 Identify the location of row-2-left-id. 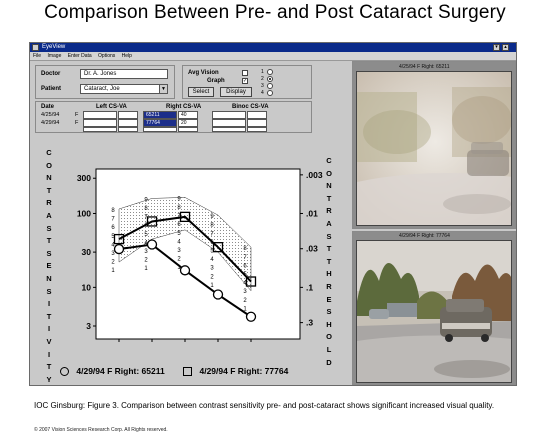
(100, 123).